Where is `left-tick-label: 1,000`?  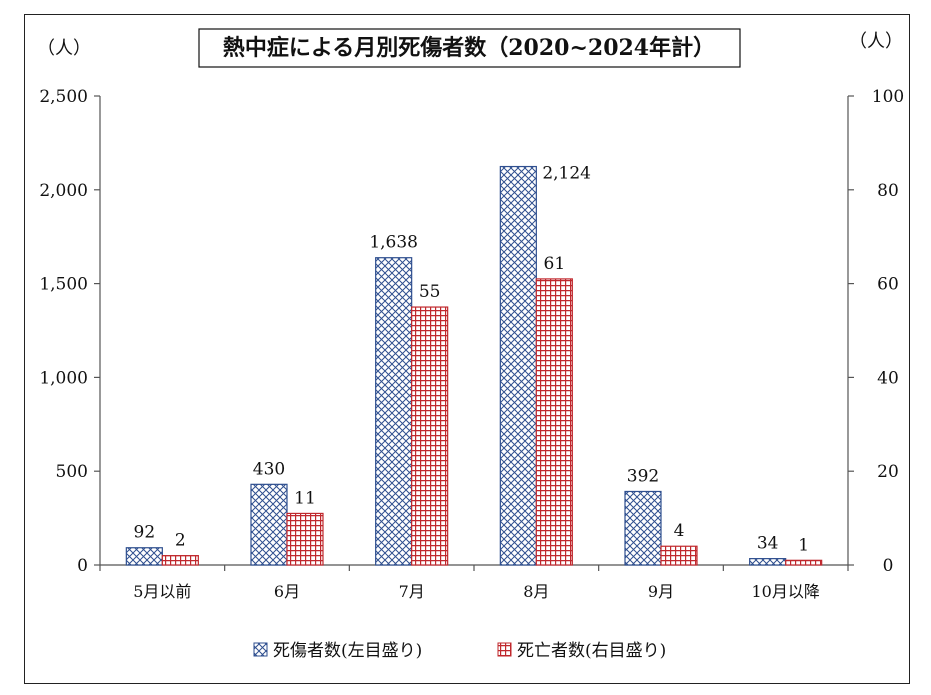 left-tick-label: 1,000 is located at coordinates (63, 378).